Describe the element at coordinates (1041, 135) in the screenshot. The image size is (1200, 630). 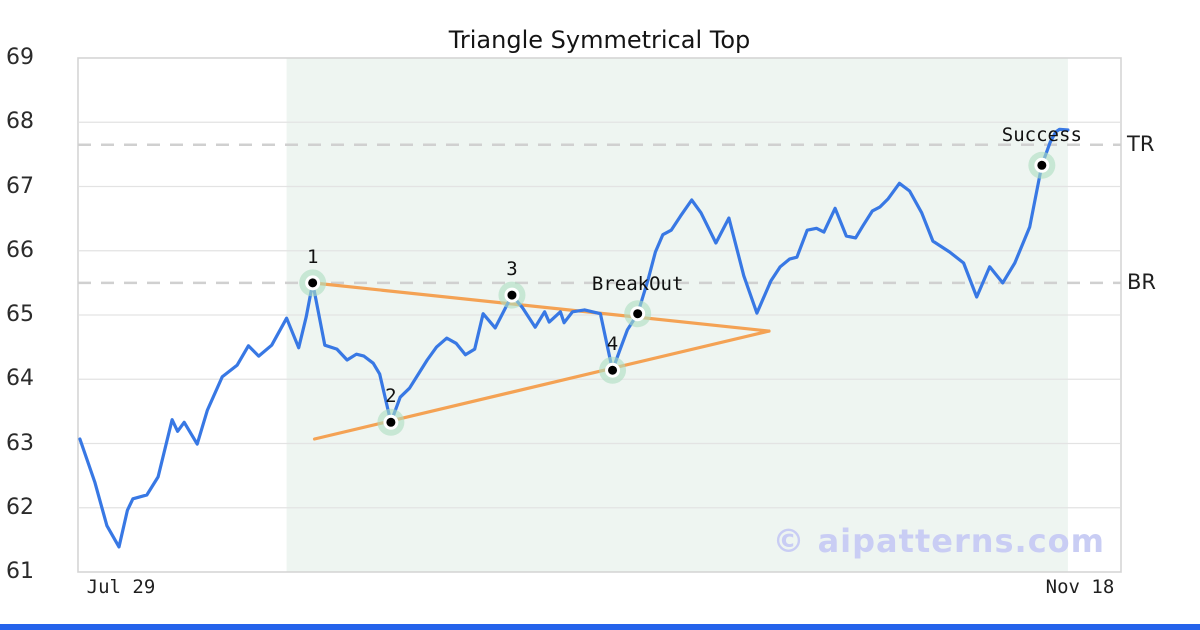
I see `marker-label-success: Success` at that location.